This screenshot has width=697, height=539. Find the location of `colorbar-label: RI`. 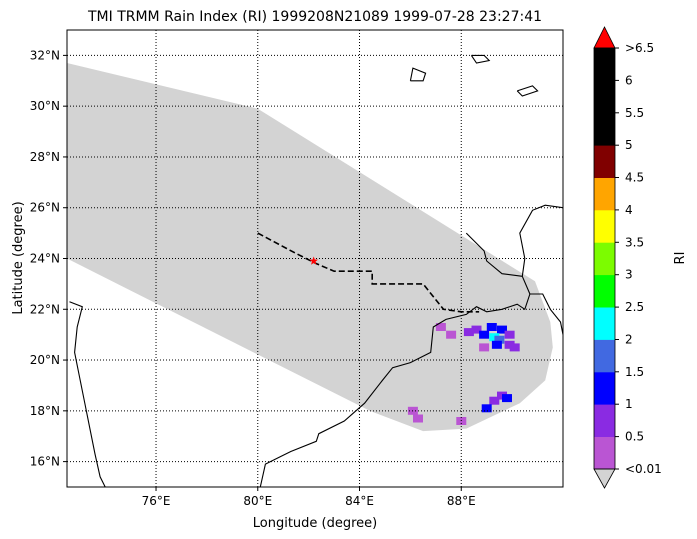

colorbar-label: RI is located at coordinates (680, 258).